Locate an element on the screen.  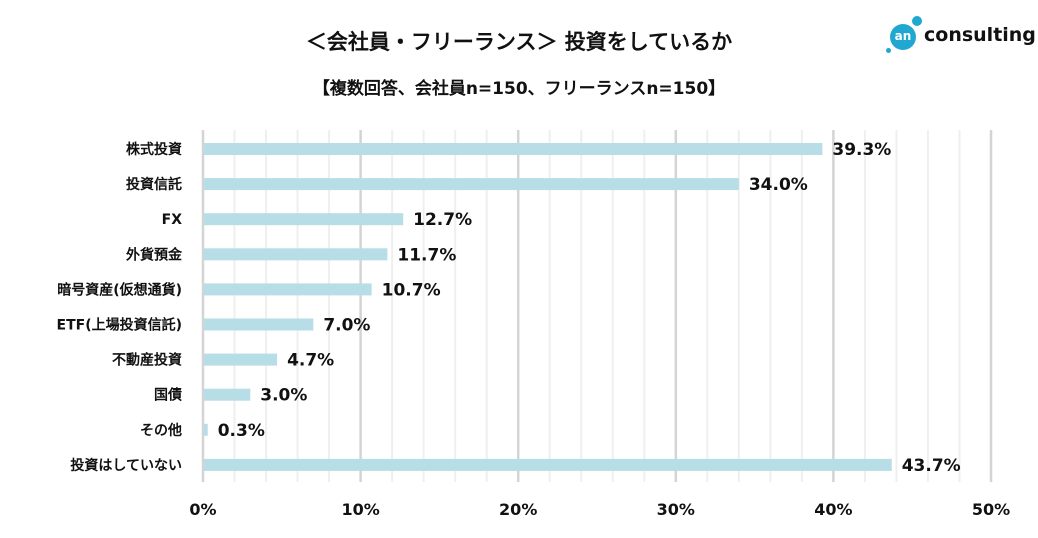
x-tick-label: 30% is located at coordinates (676, 509).